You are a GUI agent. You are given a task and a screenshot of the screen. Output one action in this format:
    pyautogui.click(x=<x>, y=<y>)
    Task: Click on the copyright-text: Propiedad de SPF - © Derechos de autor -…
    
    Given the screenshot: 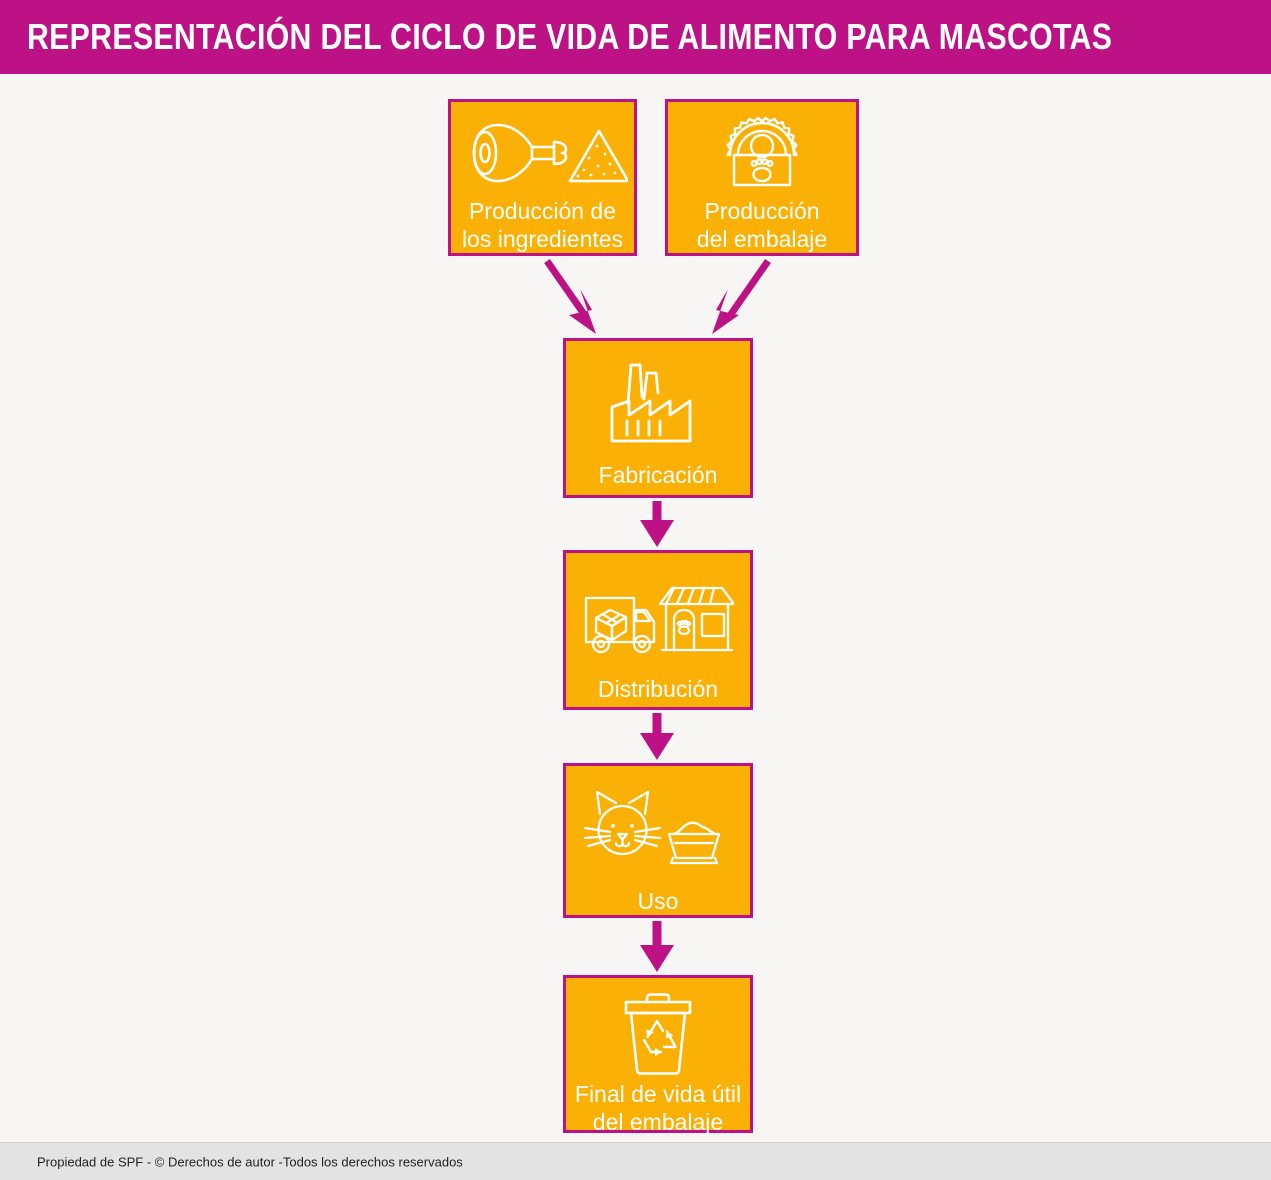 What is the action you would take?
    pyautogui.click(x=250, y=1161)
    